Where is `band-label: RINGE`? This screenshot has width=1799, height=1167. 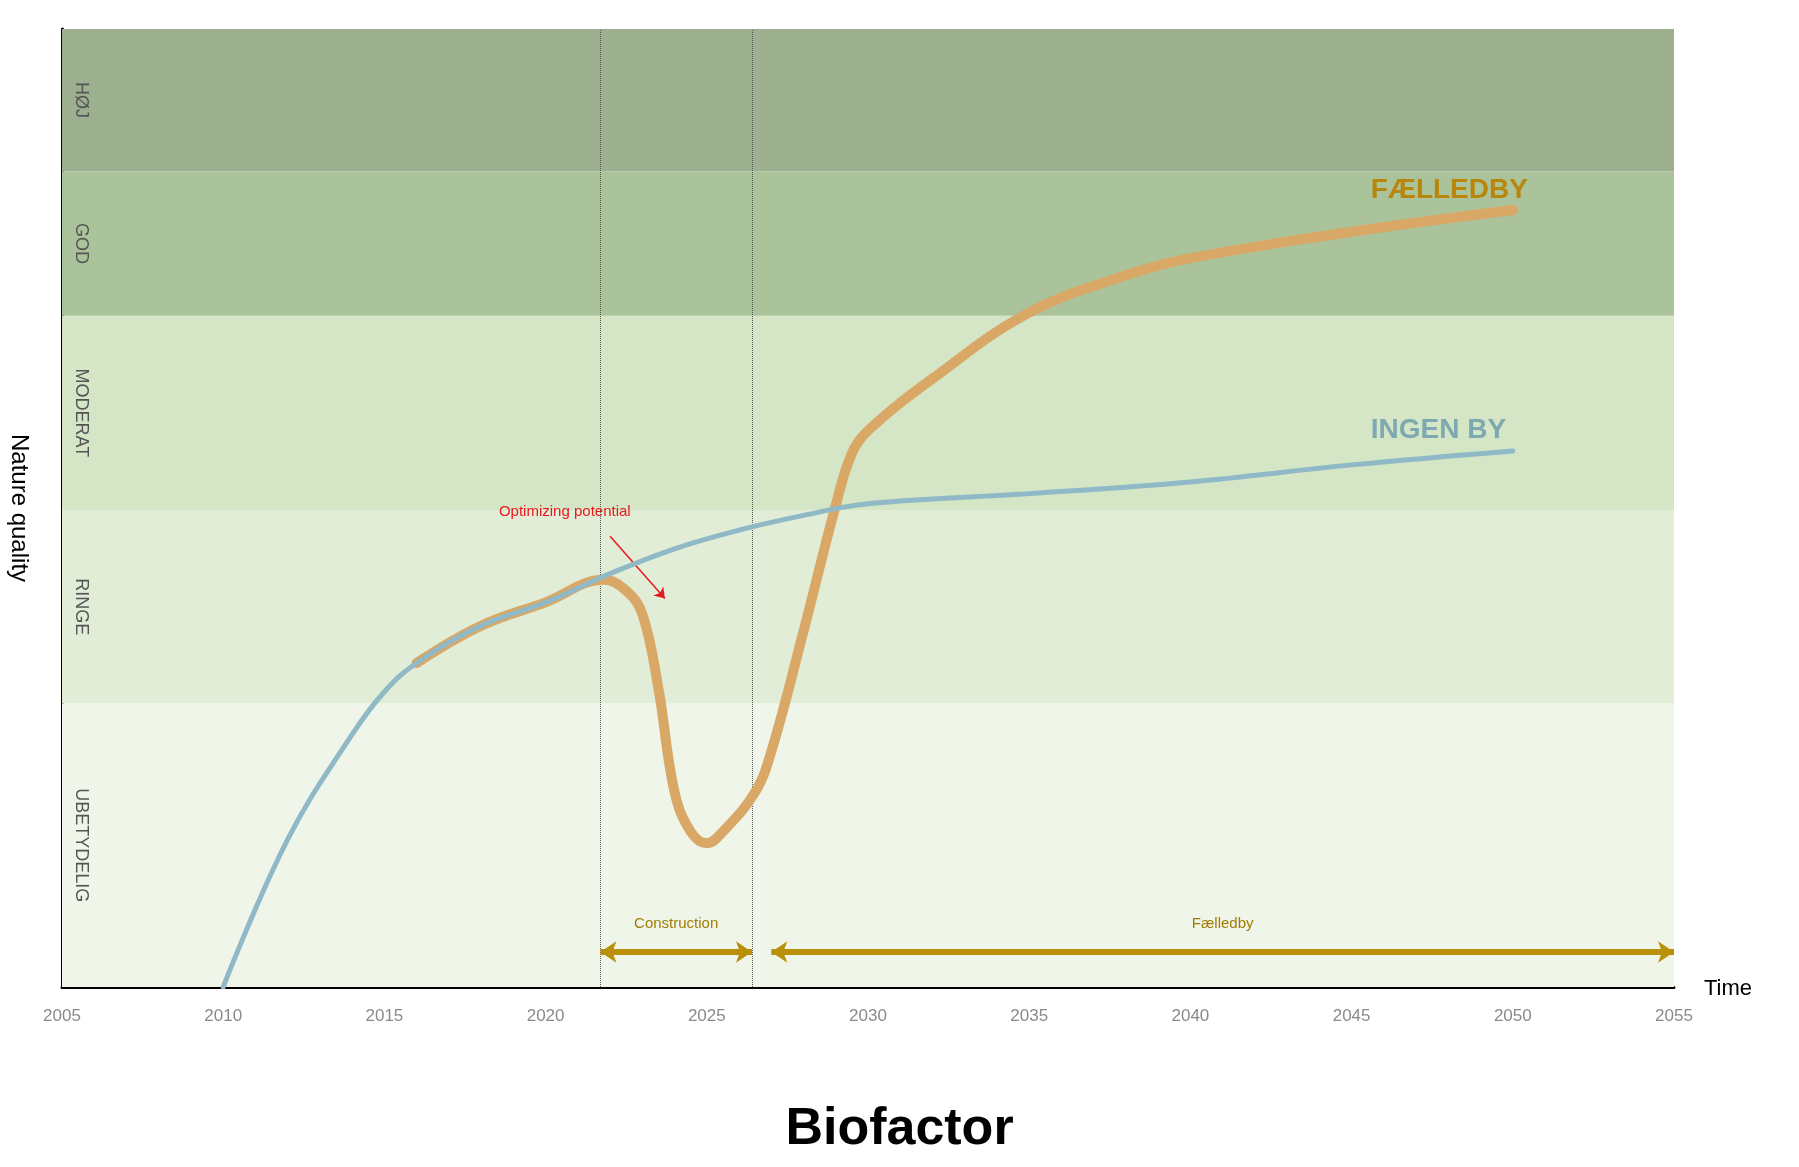
band-label: RINGE is located at coordinates (82, 607).